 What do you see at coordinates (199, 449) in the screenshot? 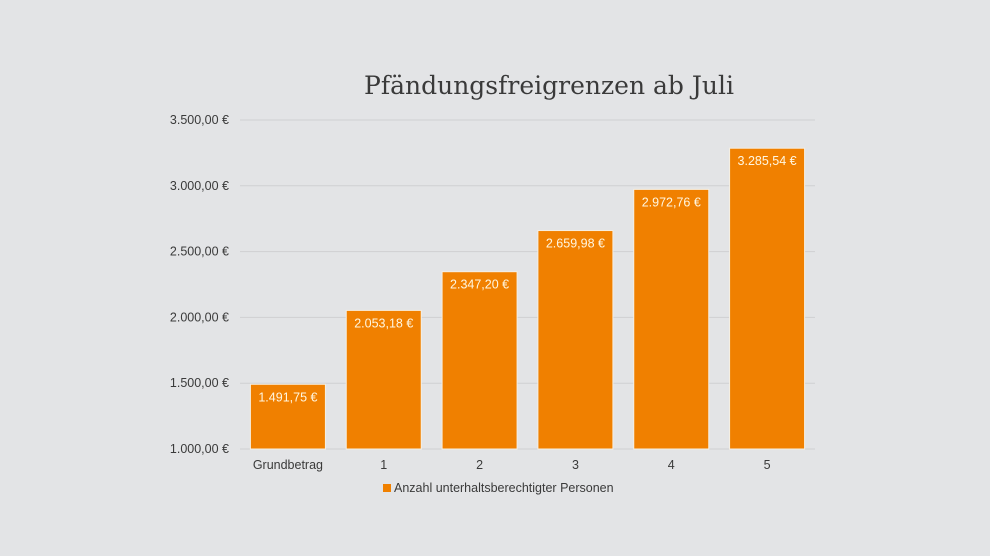
I see `y-tick-label: 1.000,00 €` at bounding box center [199, 449].